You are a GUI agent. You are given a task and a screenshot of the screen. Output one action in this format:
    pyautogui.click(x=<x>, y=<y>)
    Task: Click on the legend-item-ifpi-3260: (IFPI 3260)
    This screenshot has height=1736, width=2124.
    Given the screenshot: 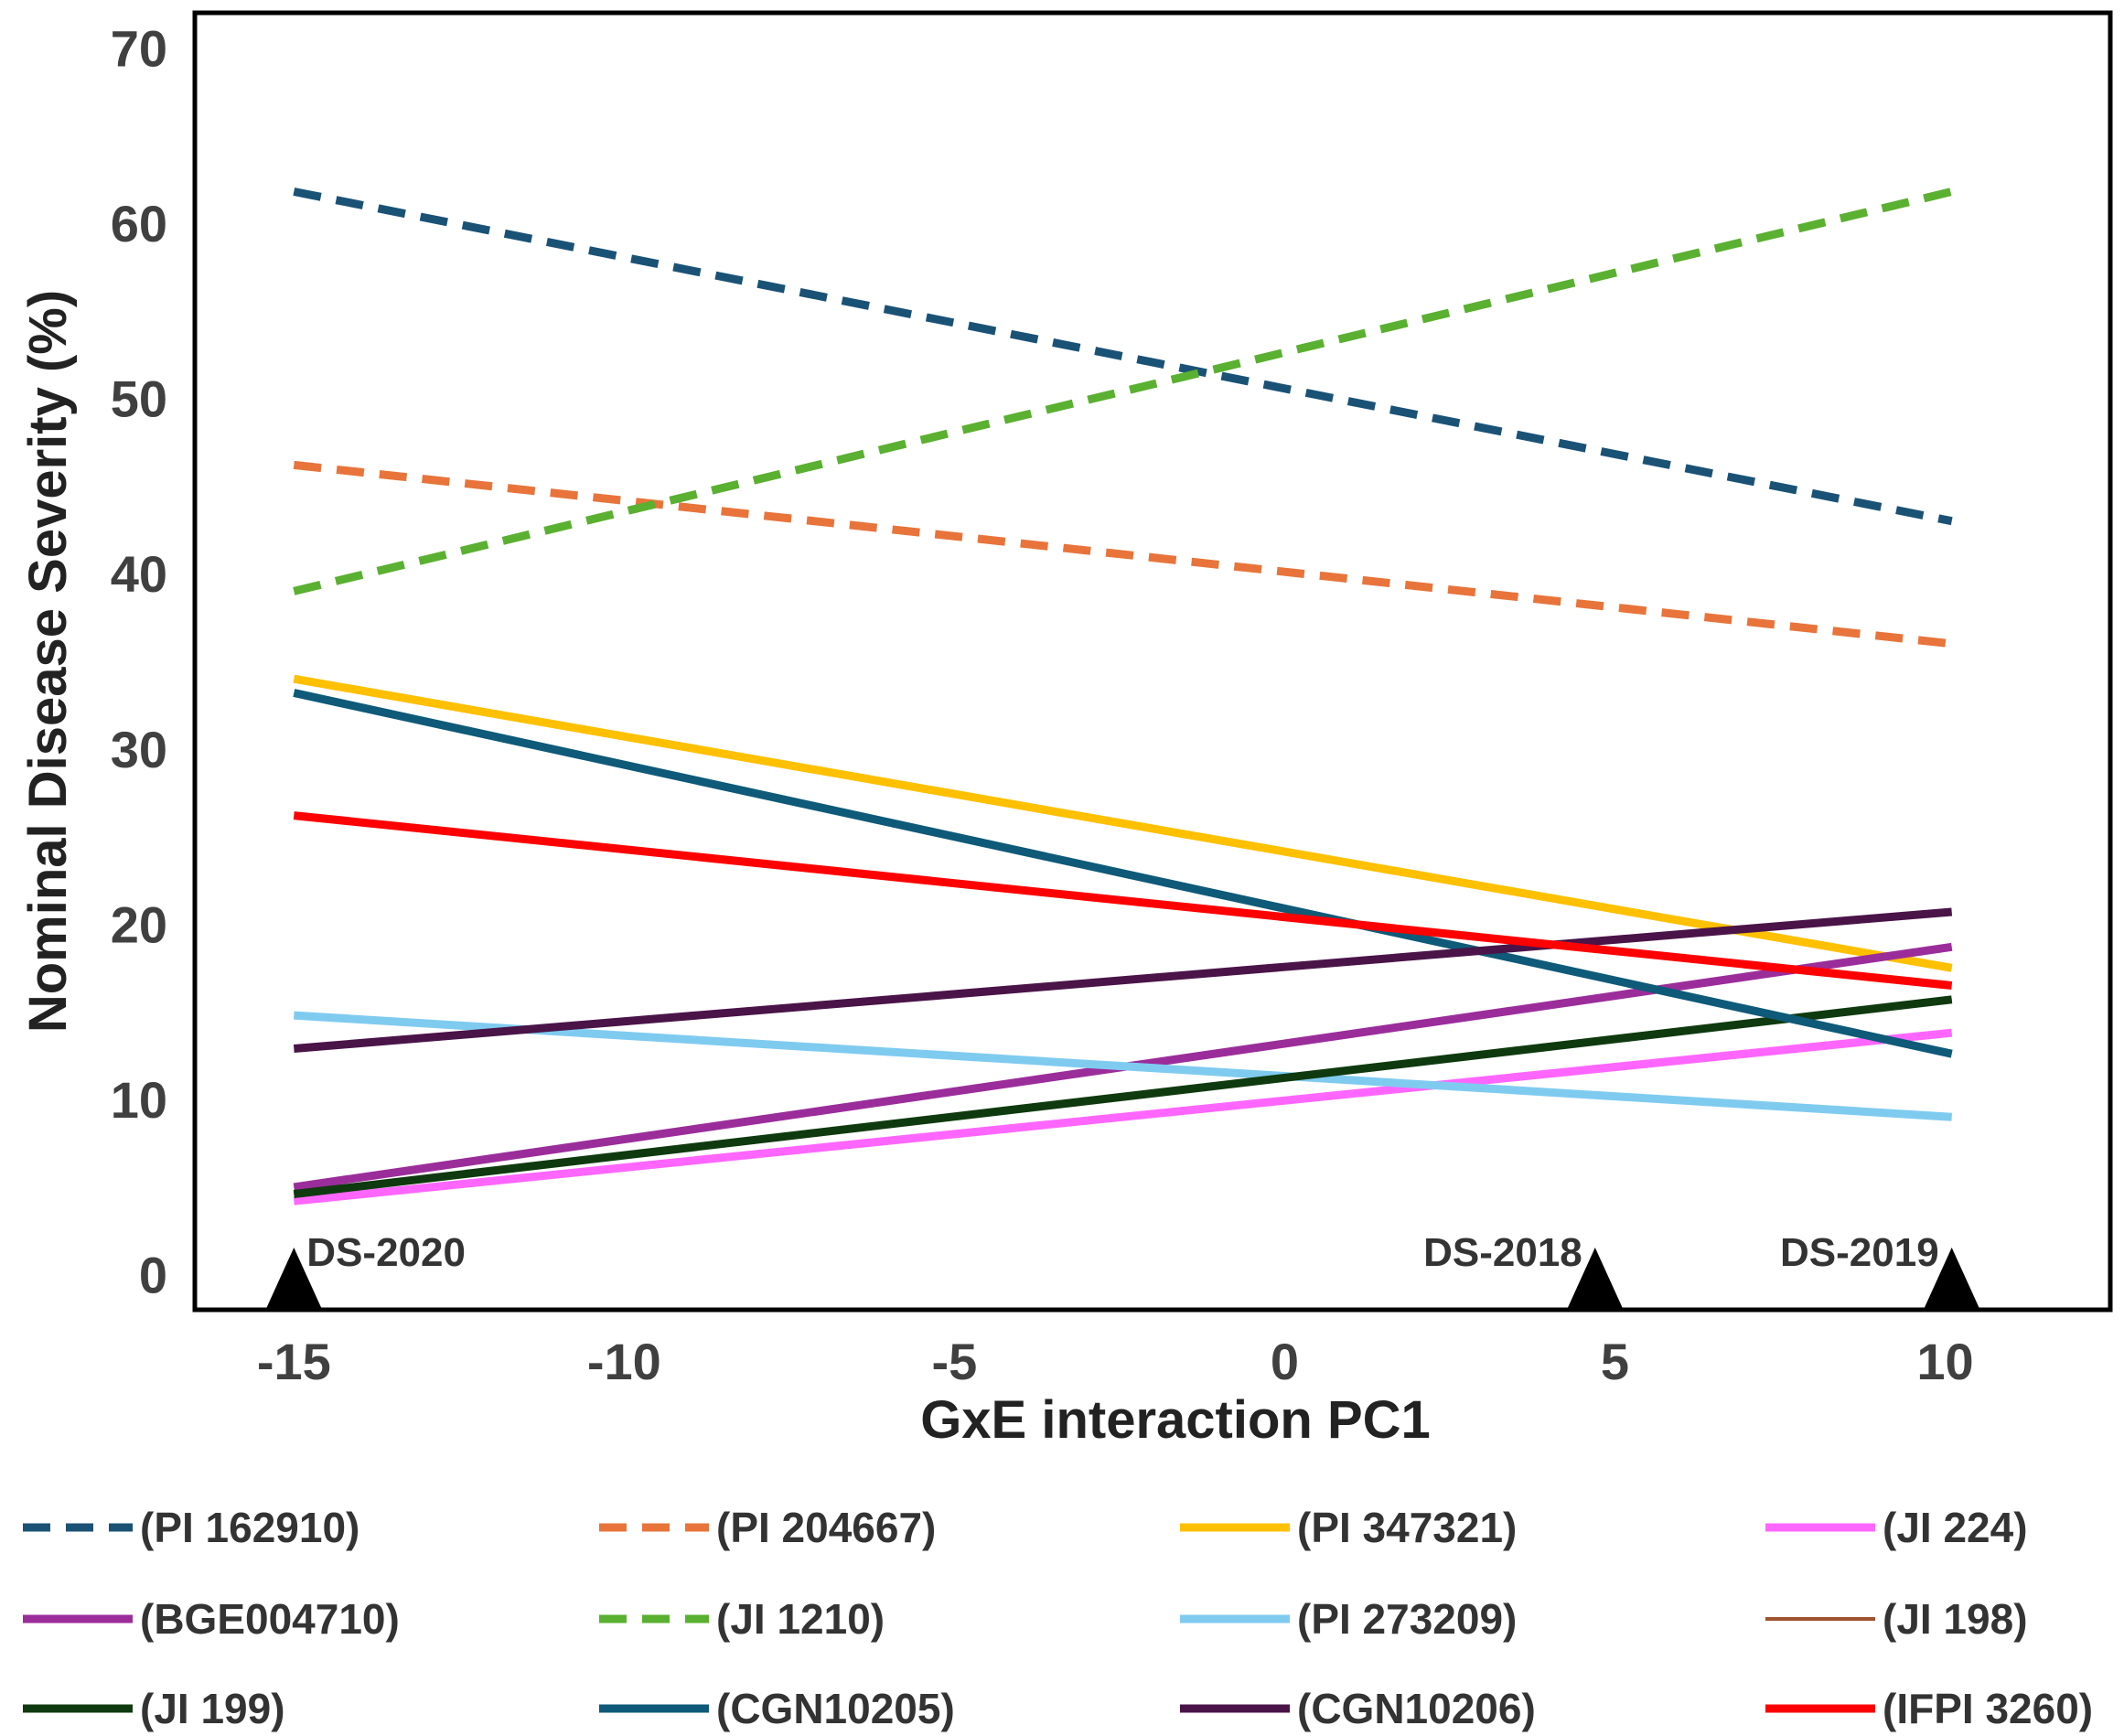 What is the action you would take?
    pyautogui.click(x=1929, y=1709)
    